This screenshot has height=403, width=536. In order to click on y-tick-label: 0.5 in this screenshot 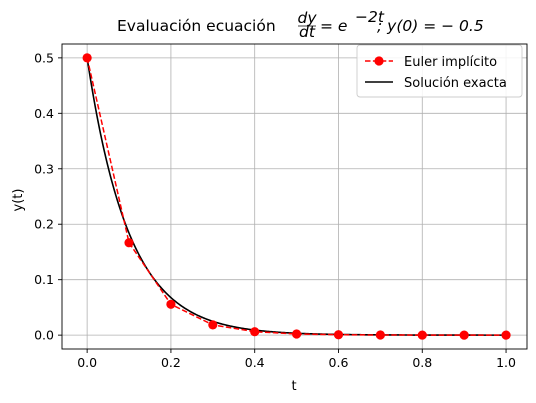, I will do `click(44, 57)`.